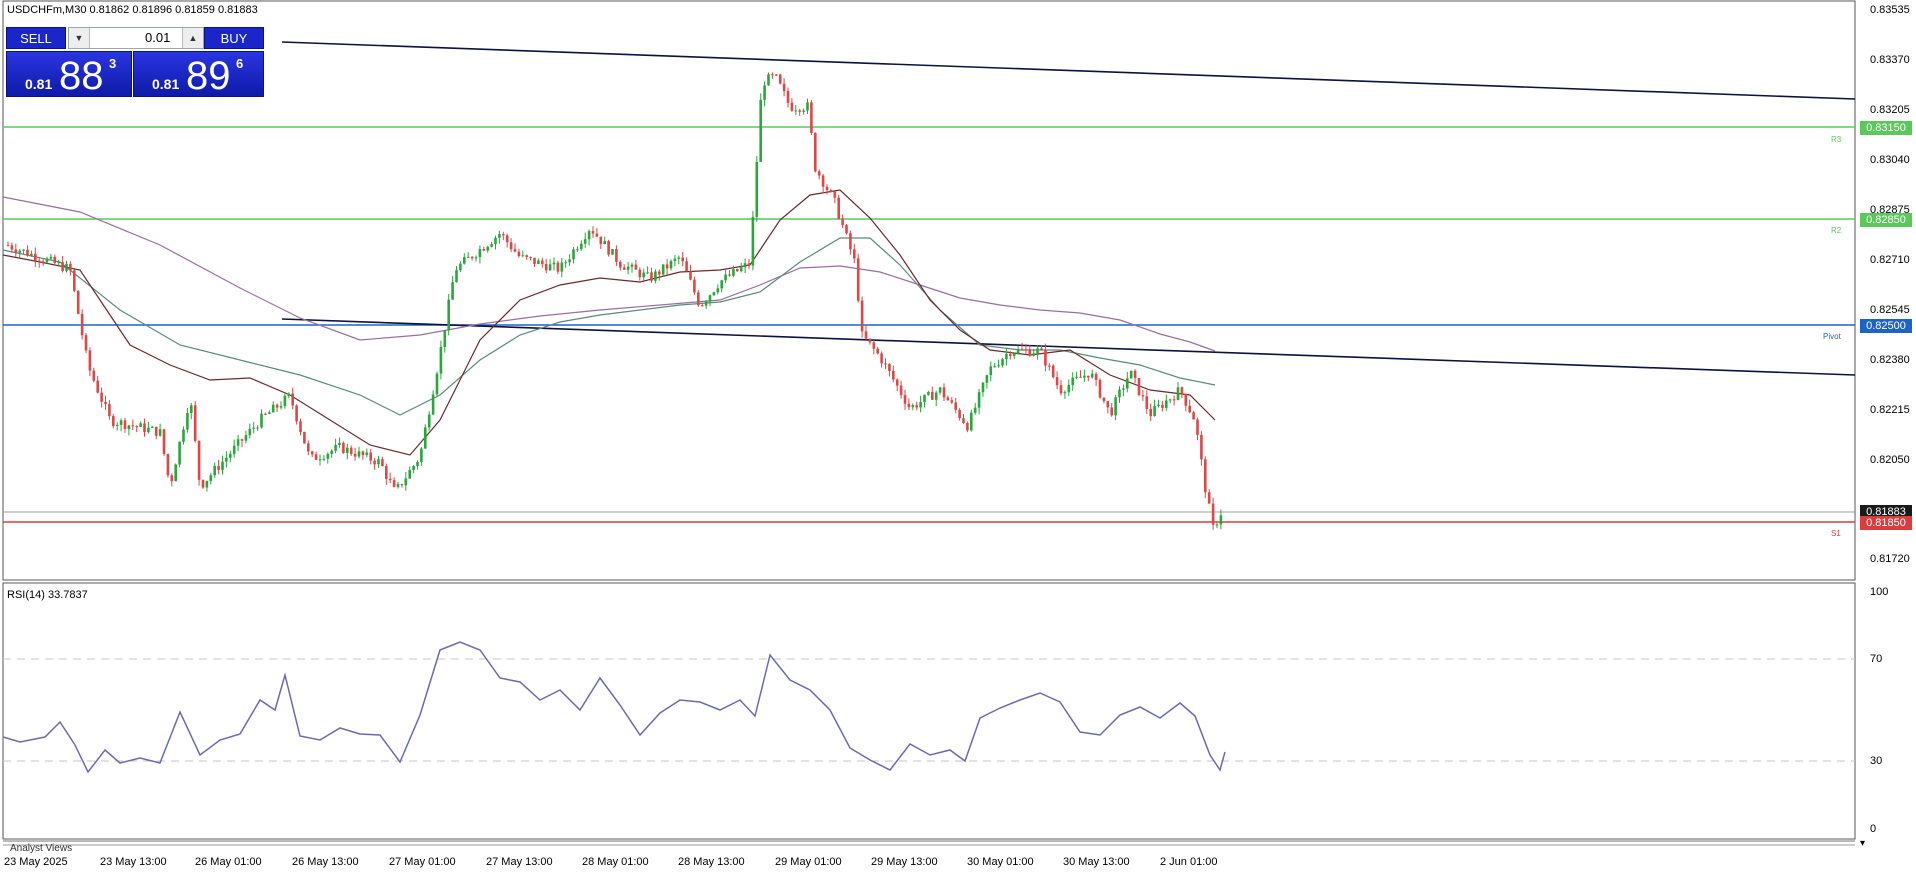 This screenshot has height=874, width=1916. Describe the element at coordinates (41, 848) in the screenshot. I see `analyst-views-tab: Analyst Views` at that location.